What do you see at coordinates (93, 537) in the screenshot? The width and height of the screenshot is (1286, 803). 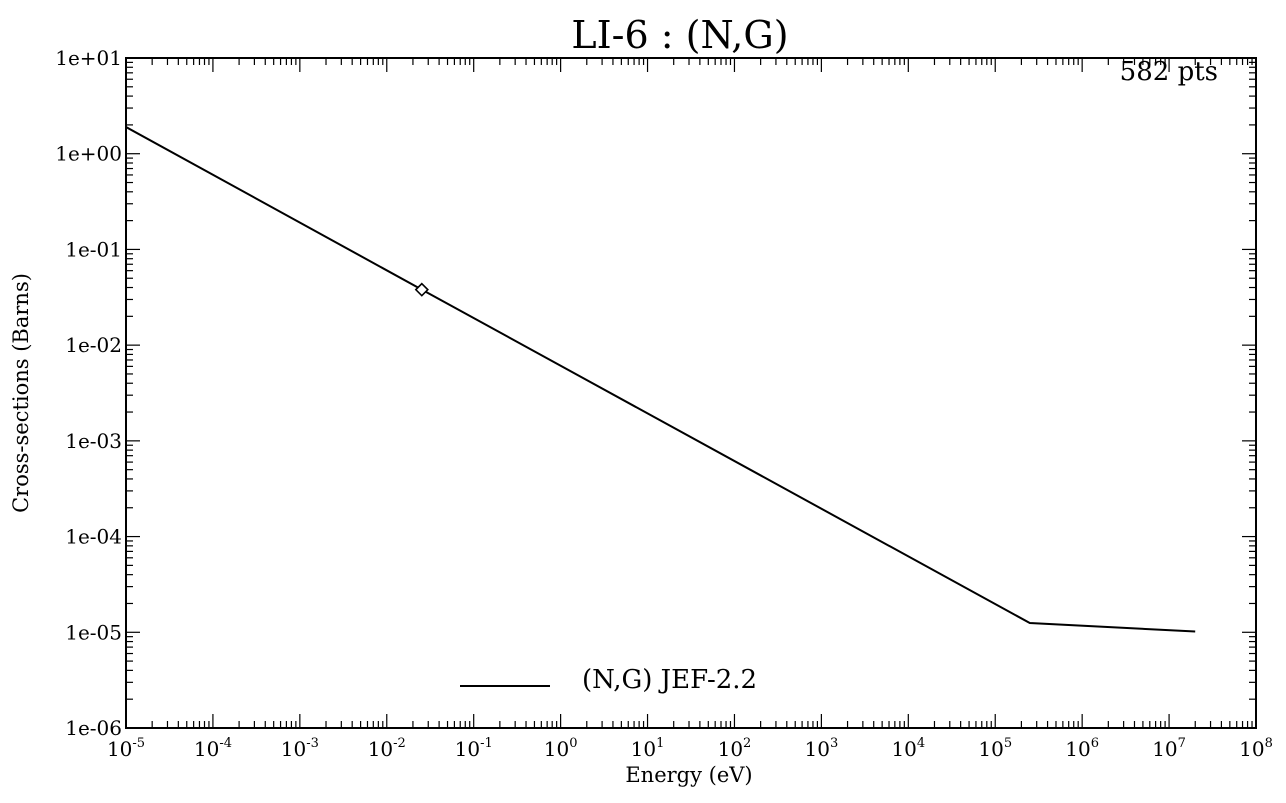 I see `y-tick-label: 1e-04` at bounding box center [93, 537].